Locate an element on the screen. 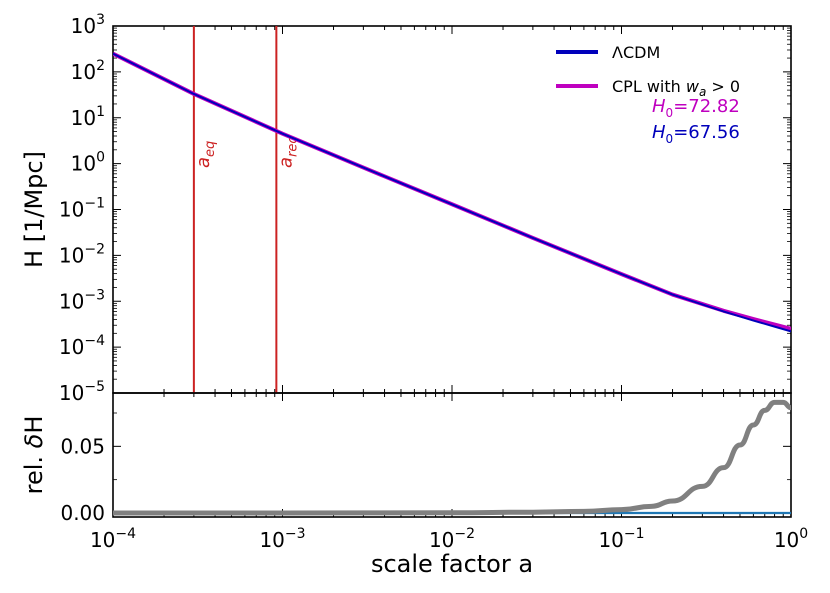 This screenshot has height=593, width=830. top-y-axis-label: H [1/Mpc] is located at coordinates (34, 209).